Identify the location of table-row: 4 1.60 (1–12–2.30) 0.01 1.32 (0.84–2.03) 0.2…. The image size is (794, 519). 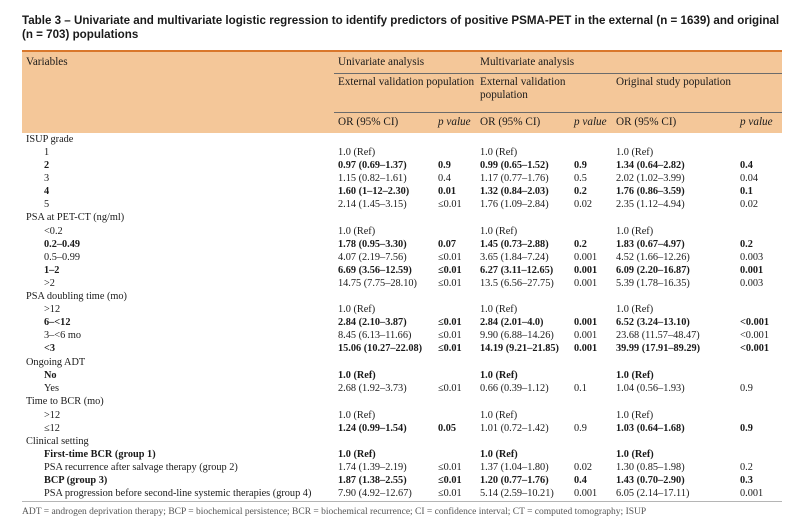
(402, 192).